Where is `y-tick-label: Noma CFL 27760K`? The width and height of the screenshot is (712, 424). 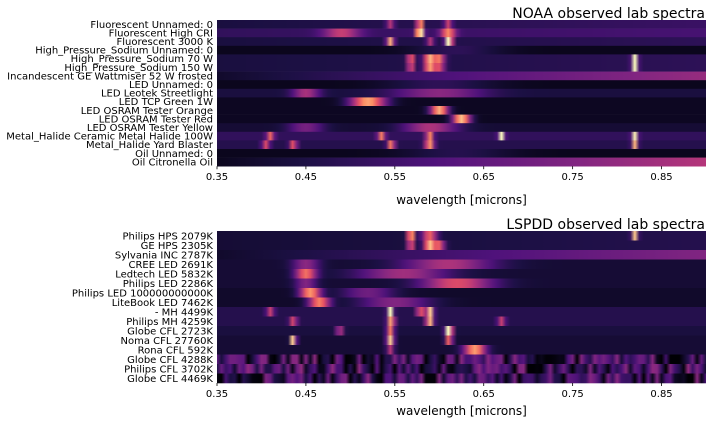 y-tick-label: Noma CFL 27760K is located at coordinates (167, 341).